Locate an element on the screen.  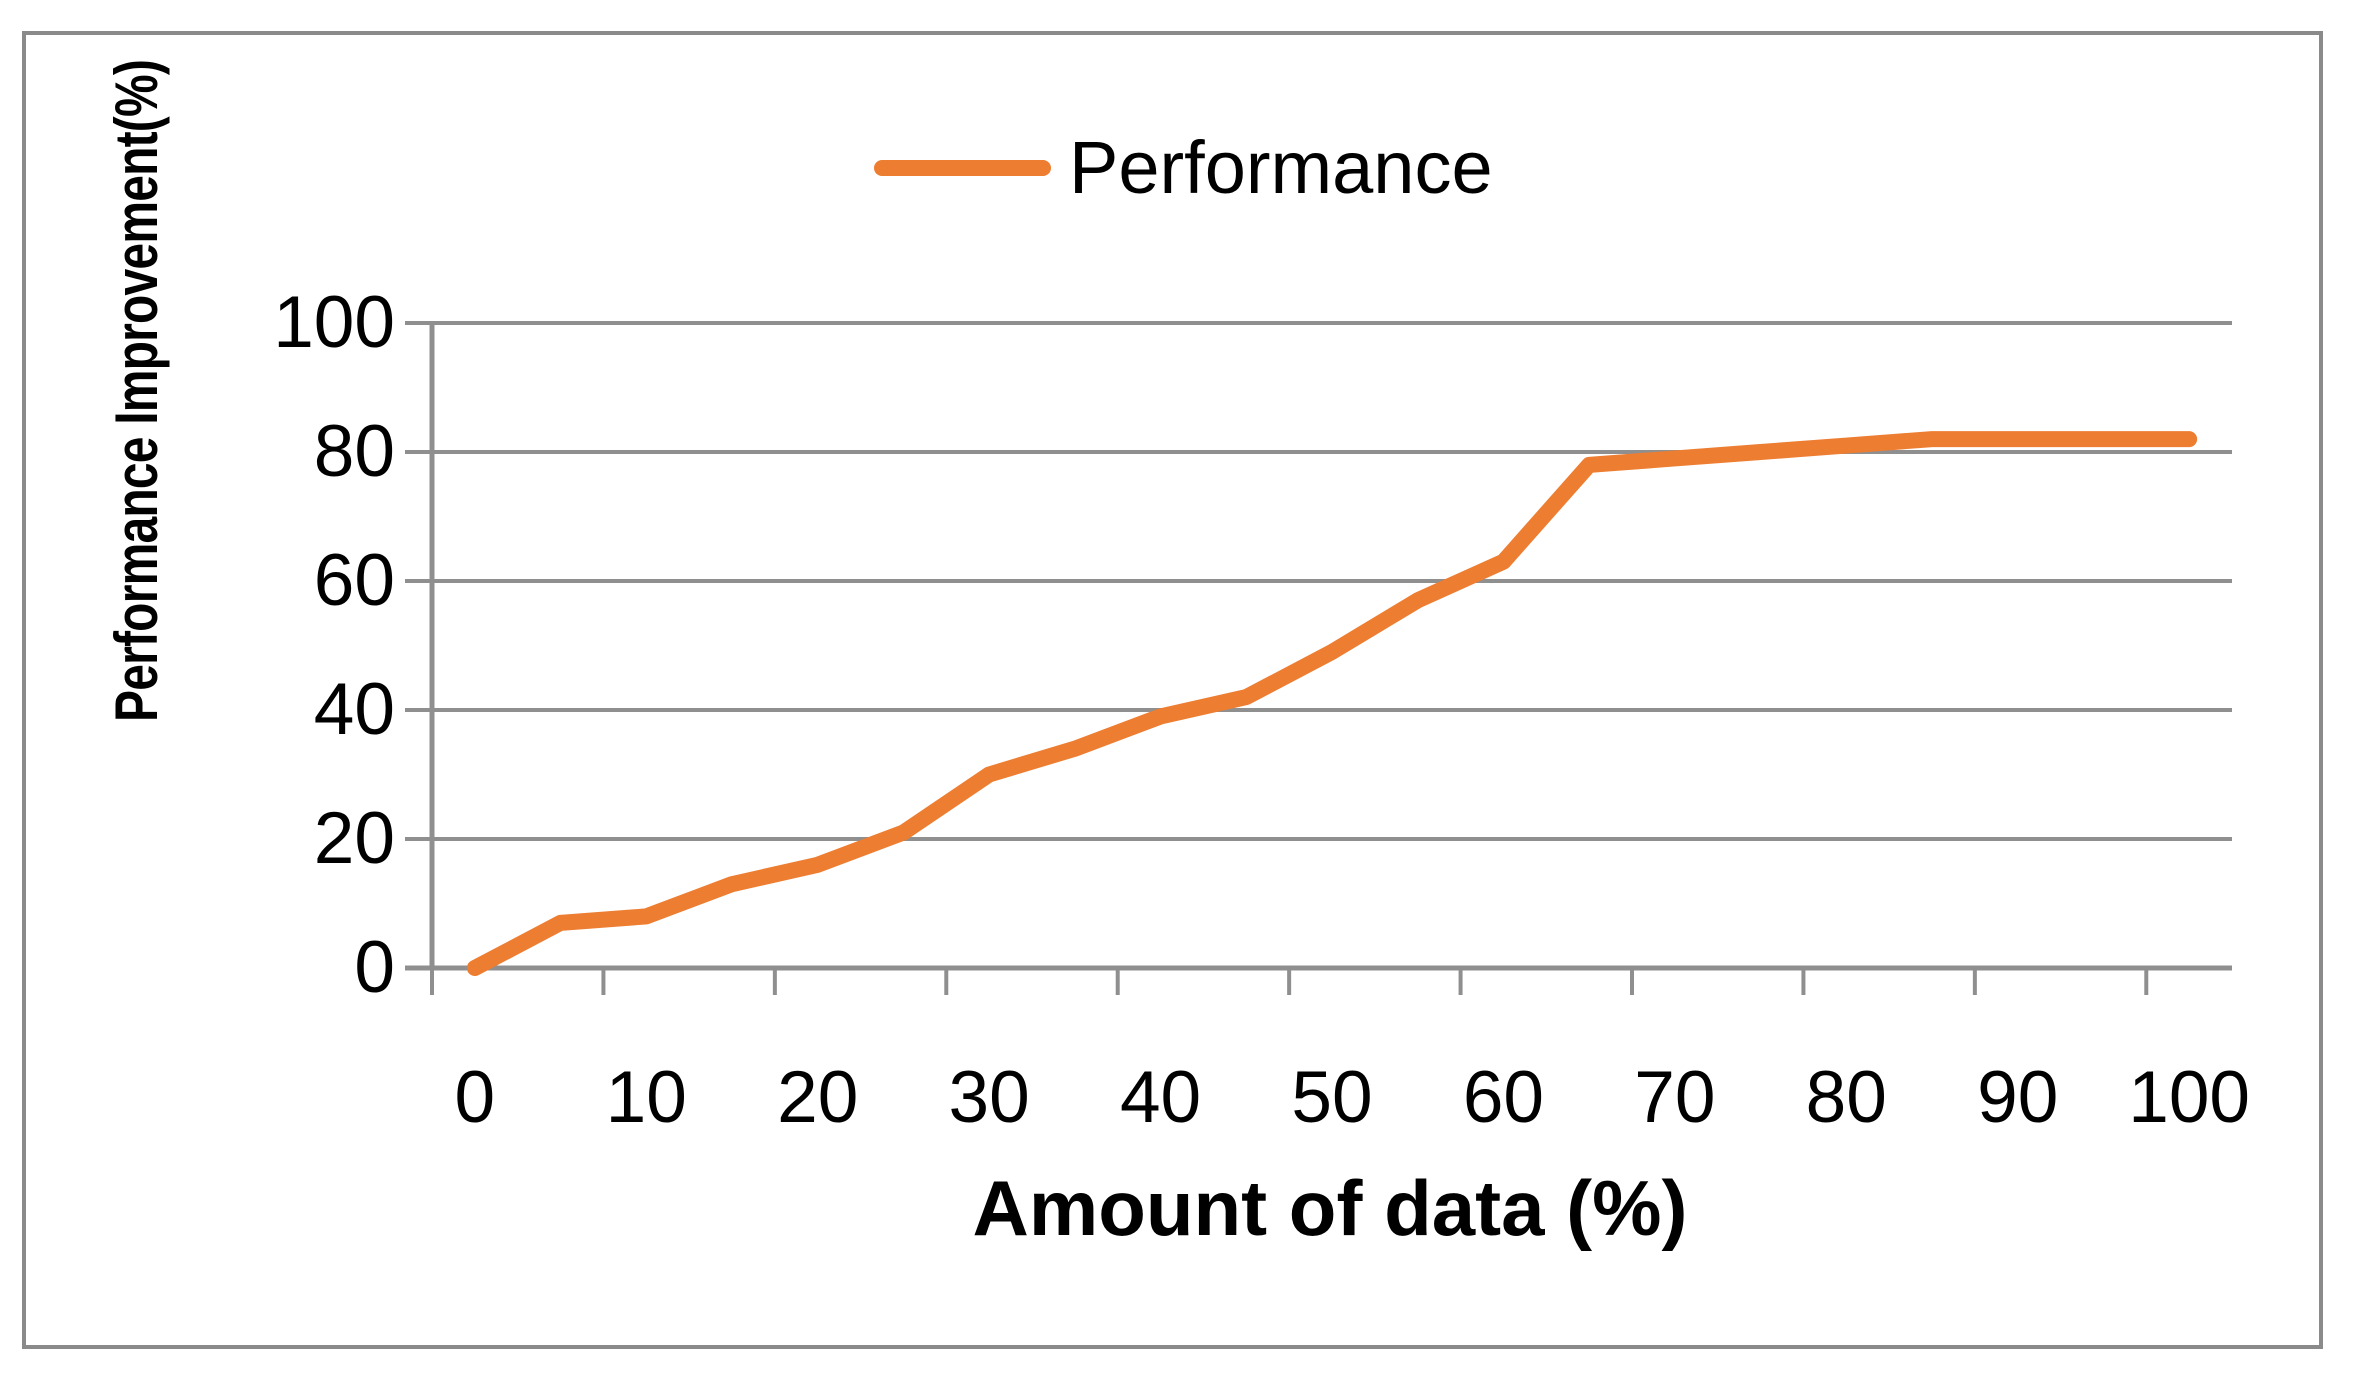
legend: Performance is located at coordinates (1183, 168).